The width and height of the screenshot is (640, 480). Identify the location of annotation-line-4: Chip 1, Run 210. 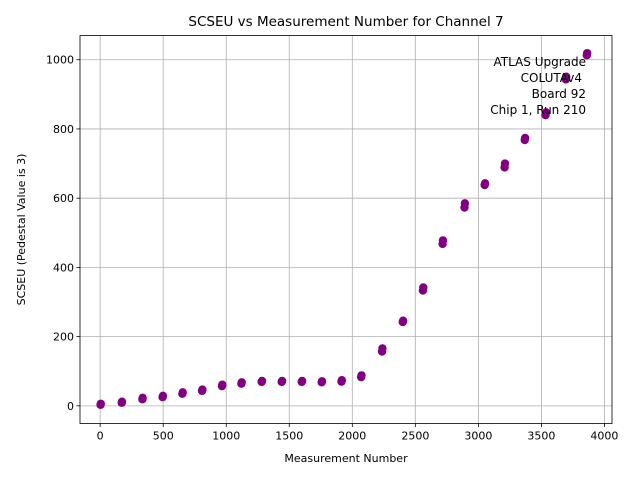
(538, 110).